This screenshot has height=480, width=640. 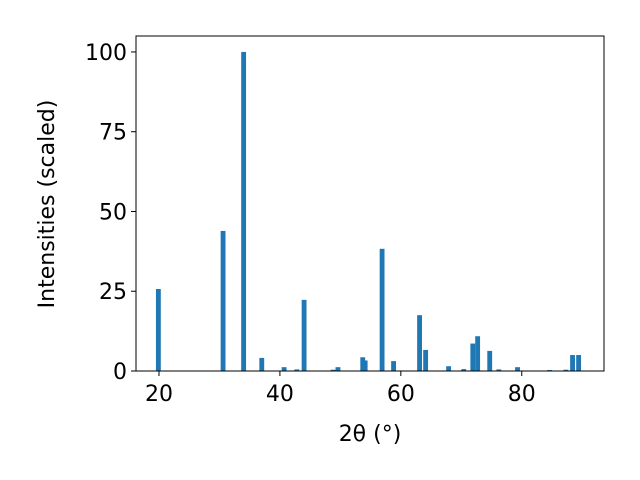 What do you see at coordinates (370, 434) in the screenshot?
I see `x-axis-label: 2θ (°)` at bounding box center [370, 434].